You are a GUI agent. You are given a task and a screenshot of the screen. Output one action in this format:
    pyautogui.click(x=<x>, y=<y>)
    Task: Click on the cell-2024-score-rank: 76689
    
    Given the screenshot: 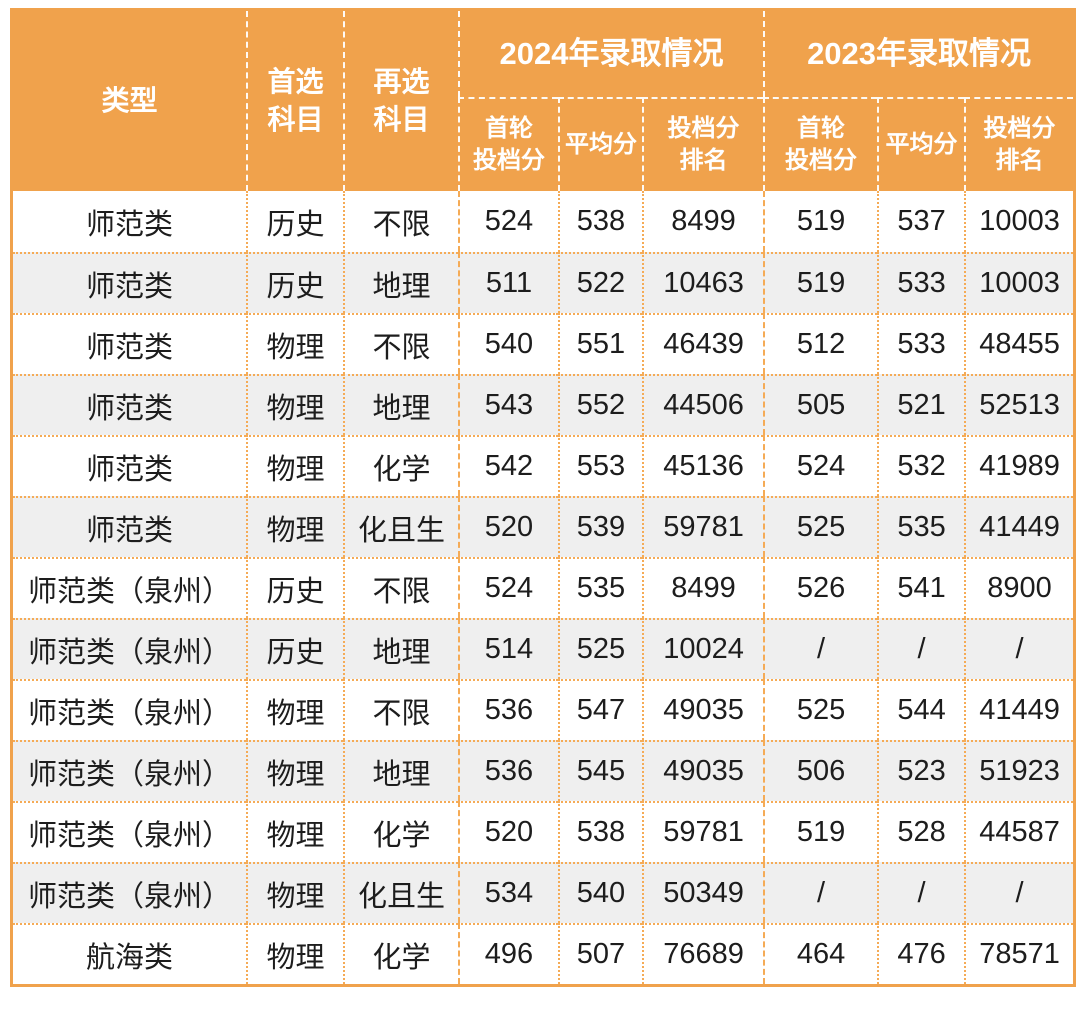 What is the action you would take?
    pyautogui.click(x=703, y=953)
    